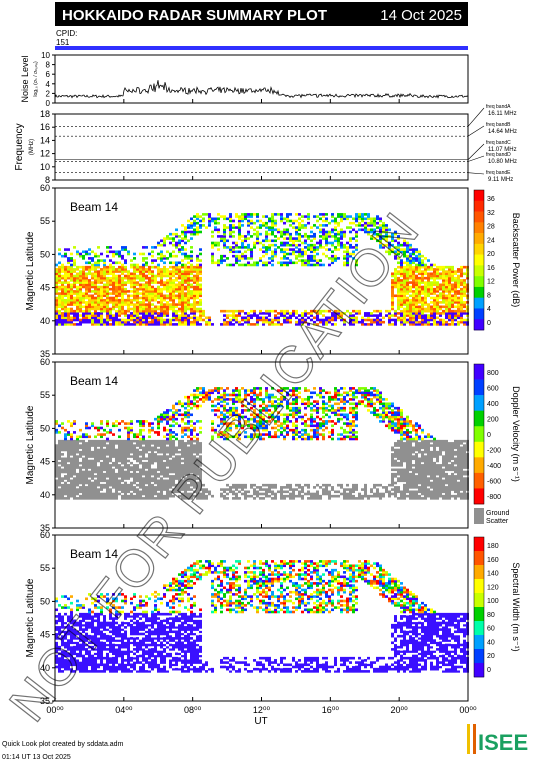 This screenshot has width=536, height=761. Describe the element at coordinates (194, 15) in the screenshot. I see `plot-title: HOKKAIDO RADAR SUMMARY PLOT` at that location.